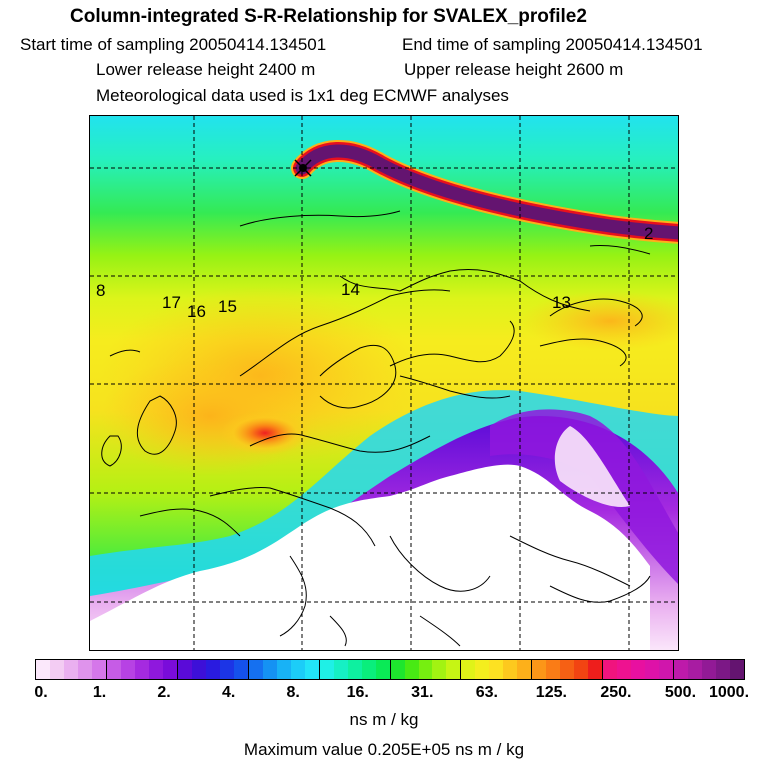  What do you see at coordinates (514, 69) in the screenshot?
I see `upper-release-label: Upper release height 2600 m` at bounding box center [514, 69].